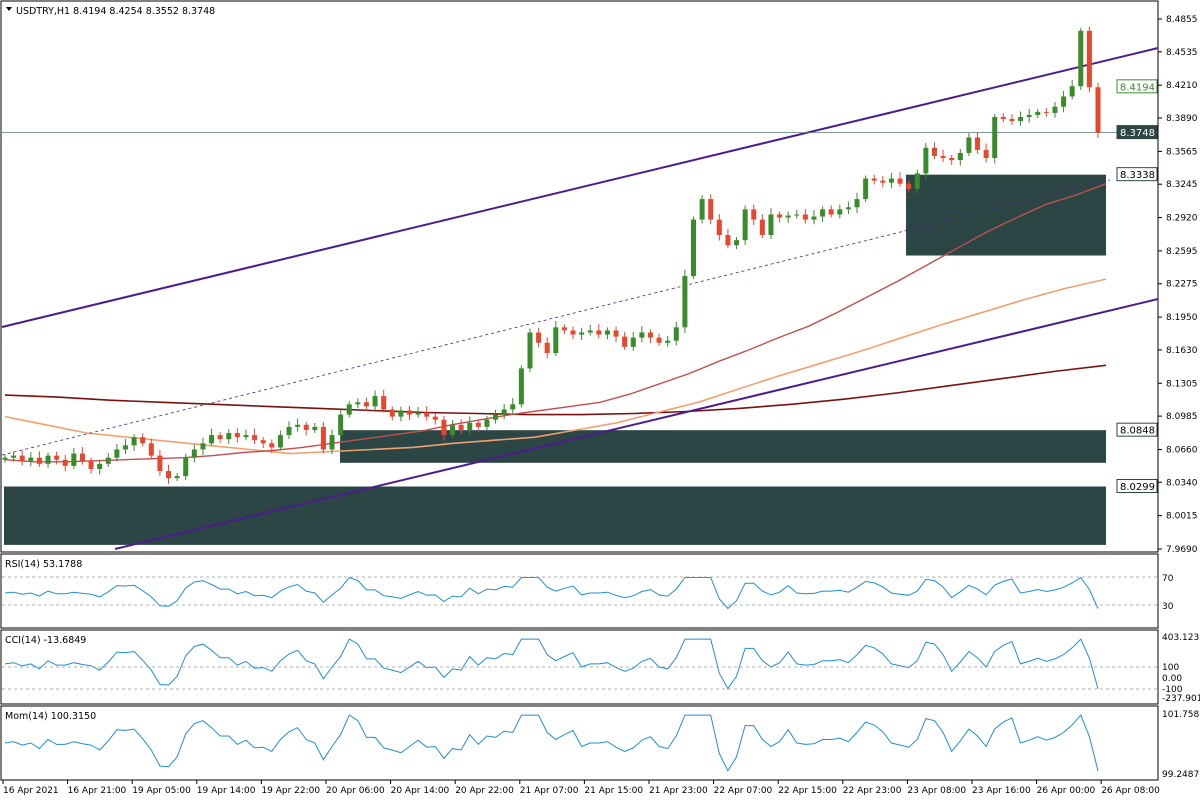 This screenshot has width=1200, height=800. What do you see at coordinates (1172, 690) in the screenshot?
I see `cci-level-minus100: -100` at bounding box center [1172, 690].